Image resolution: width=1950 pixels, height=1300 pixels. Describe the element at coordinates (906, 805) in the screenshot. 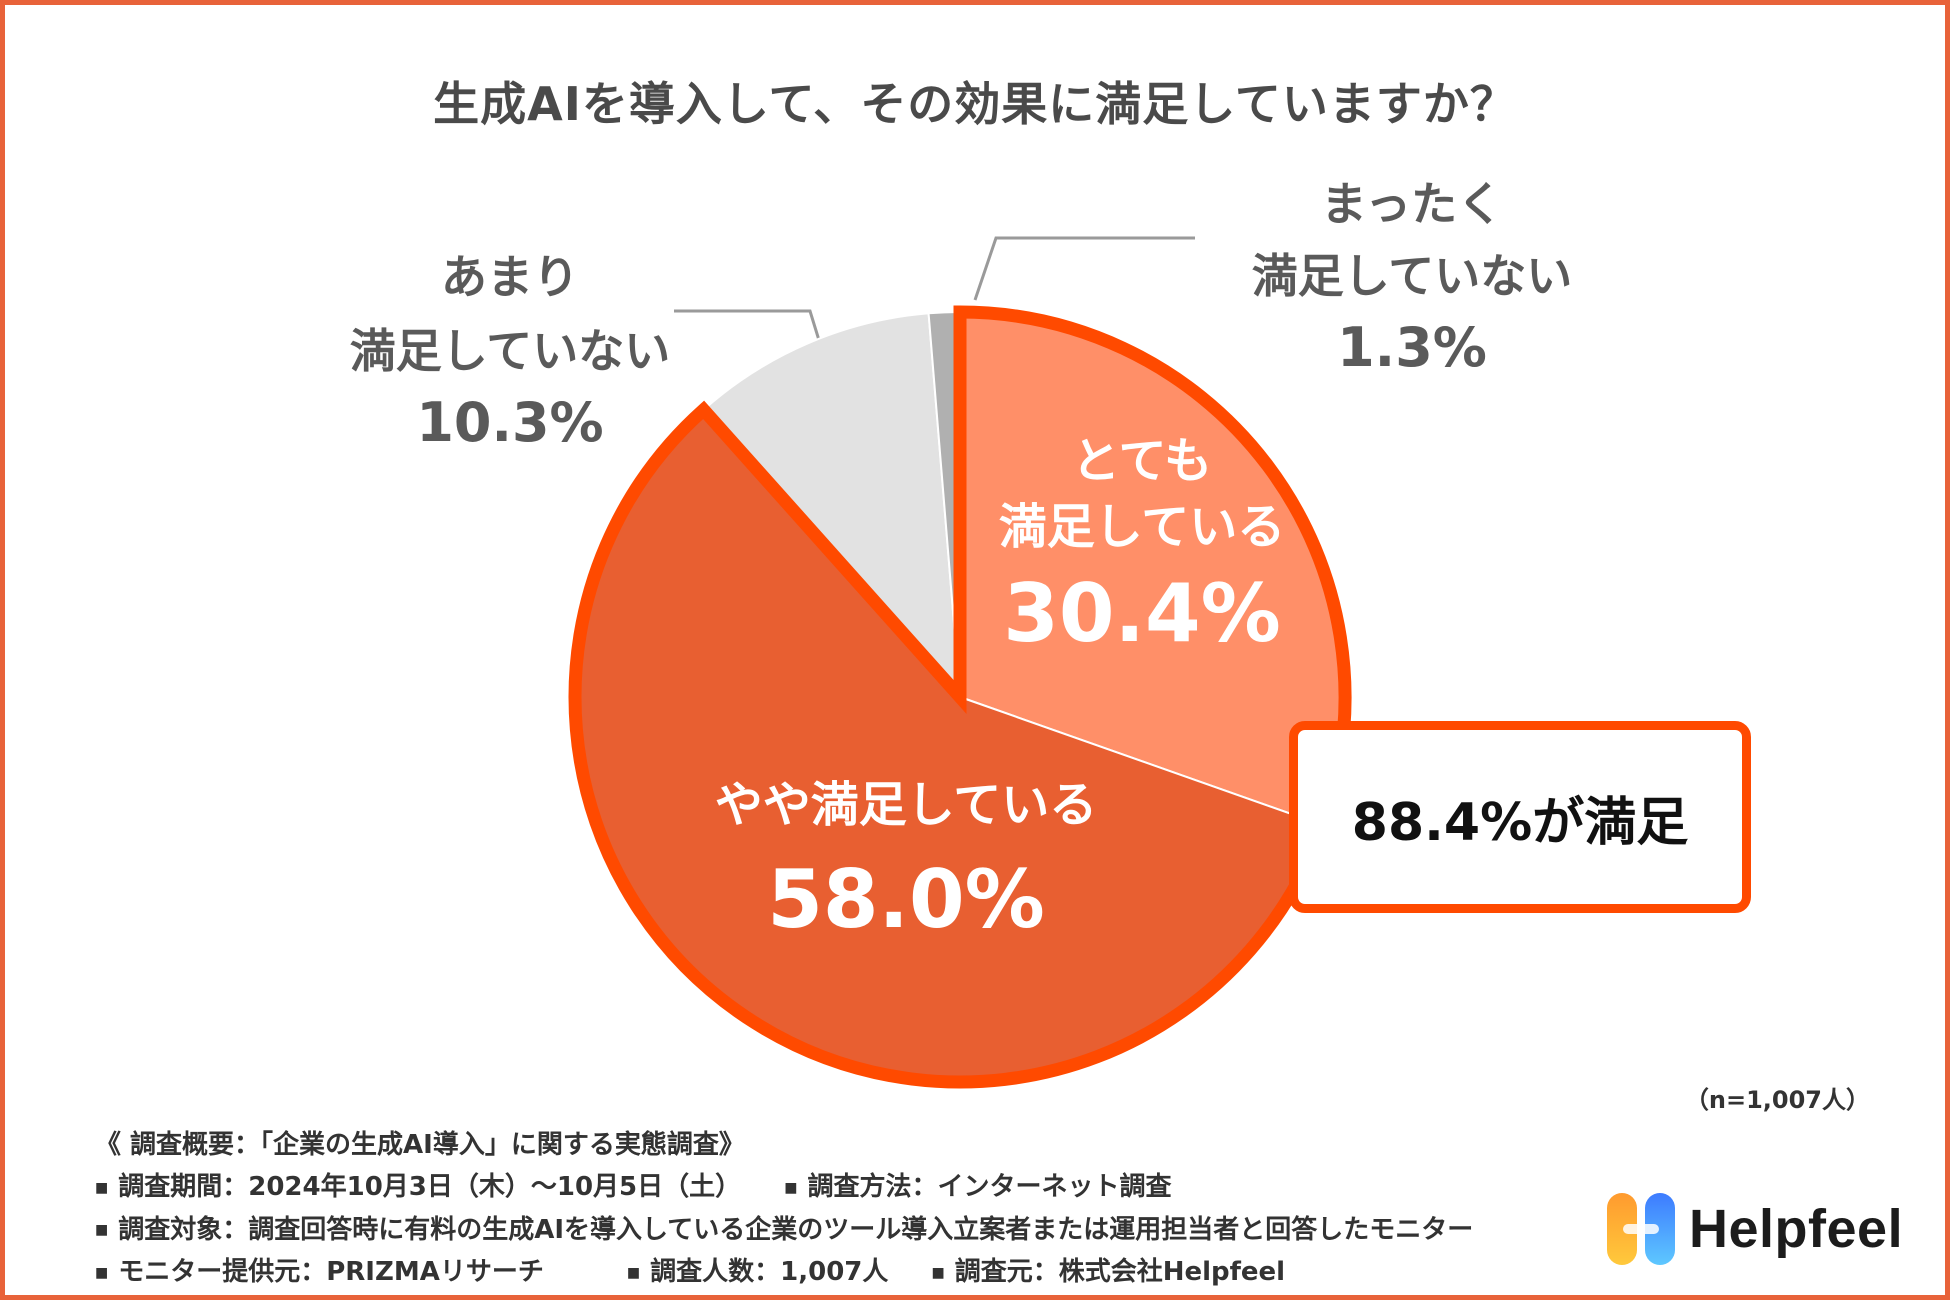

I see `slice-label-text-line1: やや満足している` at that location.